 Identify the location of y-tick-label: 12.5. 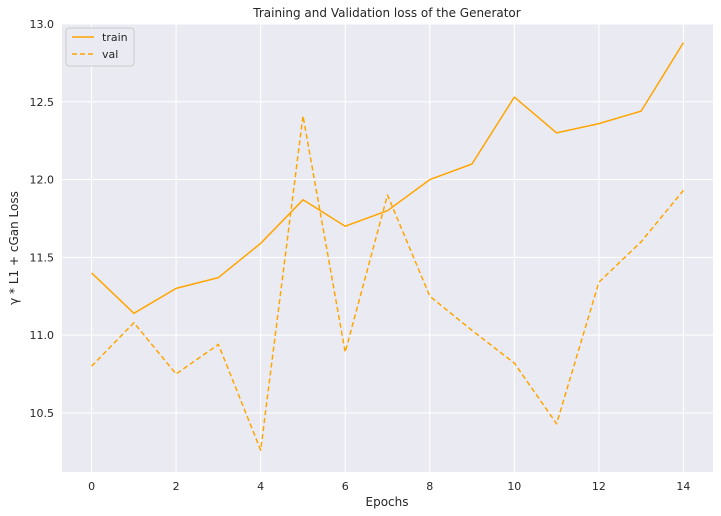
(42, 102).